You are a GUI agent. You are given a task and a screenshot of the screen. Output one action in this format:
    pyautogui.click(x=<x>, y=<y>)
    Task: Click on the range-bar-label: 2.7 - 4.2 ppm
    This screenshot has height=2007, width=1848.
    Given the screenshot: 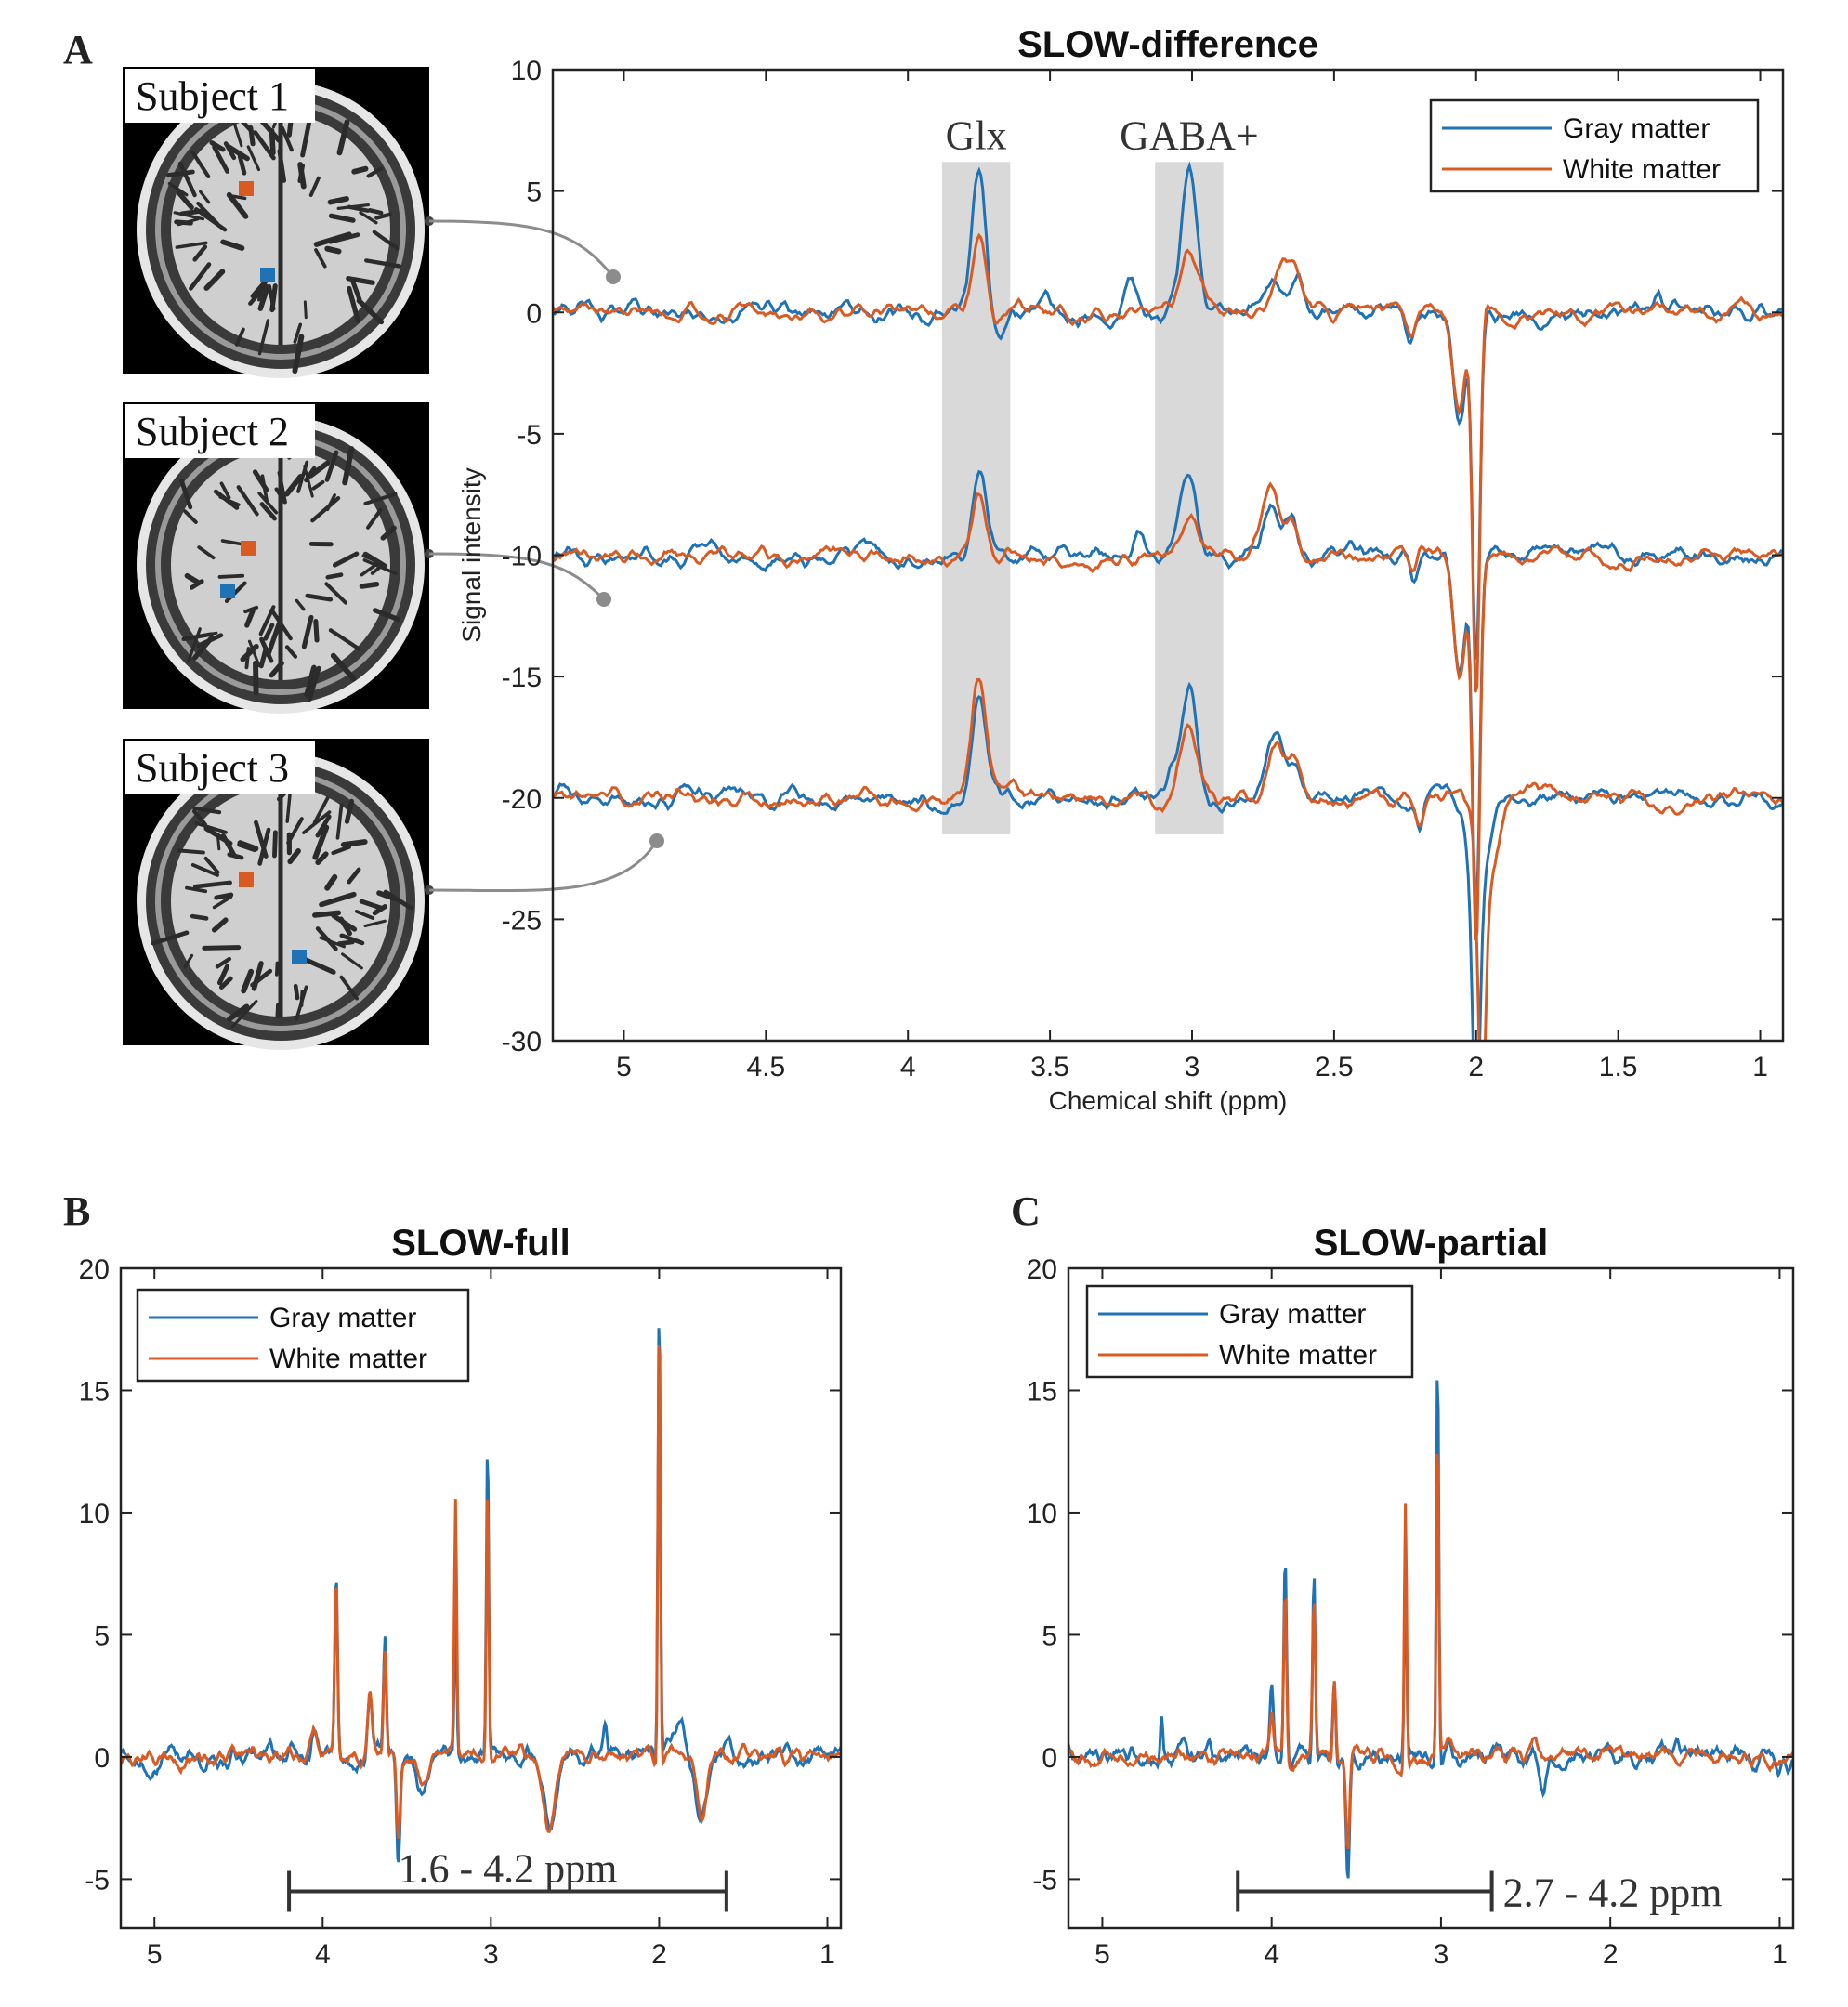 What is the action you would take?
    pyautogui.click(x=1613, y=1893)
    